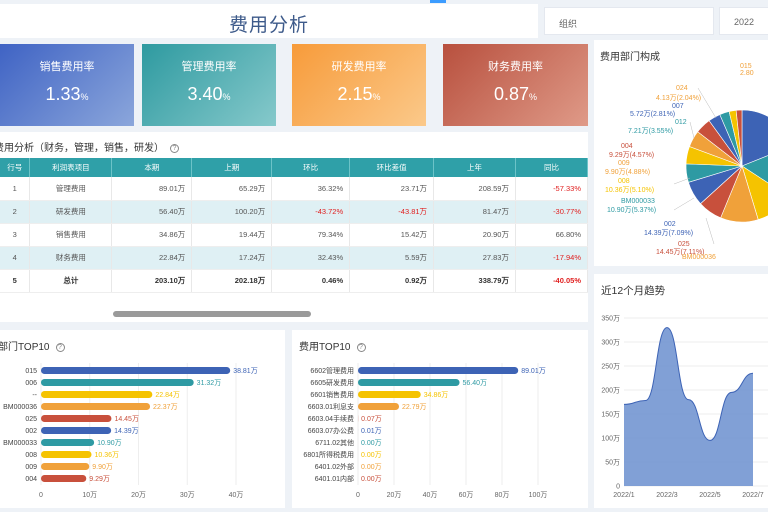 The height and width of the screenshot is (512, 768). What do you see at coordinates (332, 370) in the screenshot?
I see `cost-category-label: 6602管理费用` at bounding box center [332, 370].